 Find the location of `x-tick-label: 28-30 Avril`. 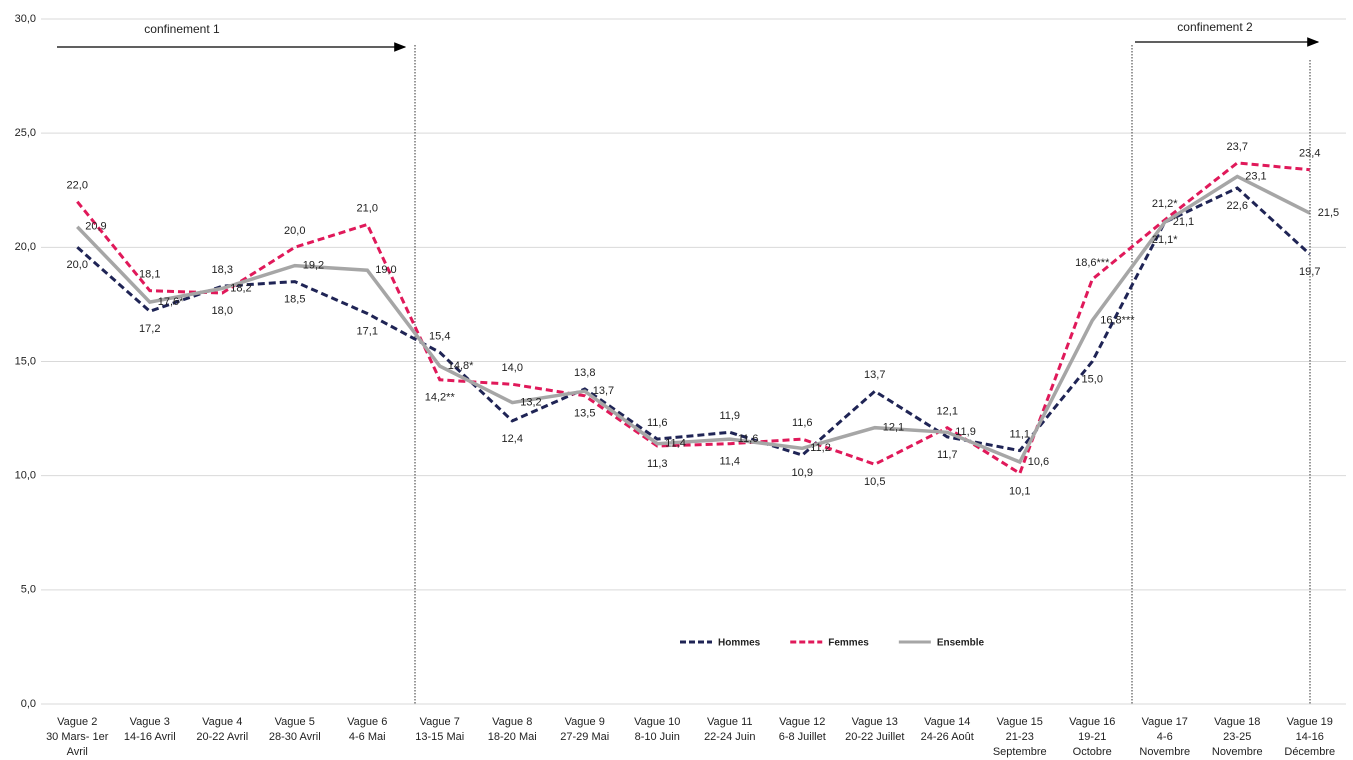

x-tick-label: 28-30 Avril is located at coordinates (295, 737).